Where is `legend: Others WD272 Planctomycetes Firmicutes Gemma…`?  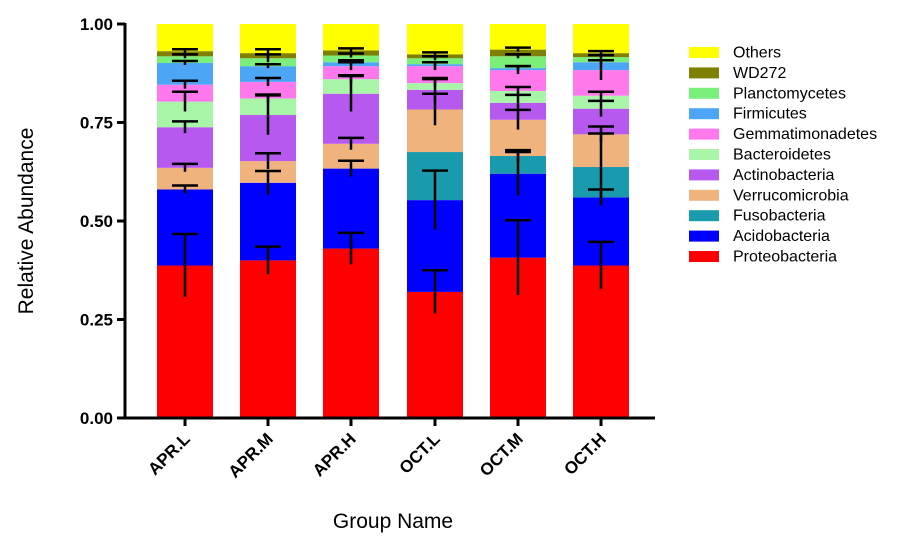 legend: Others WD272 Planctomycetes Firmicutes Gemma… is located at coordinates (783, 155).